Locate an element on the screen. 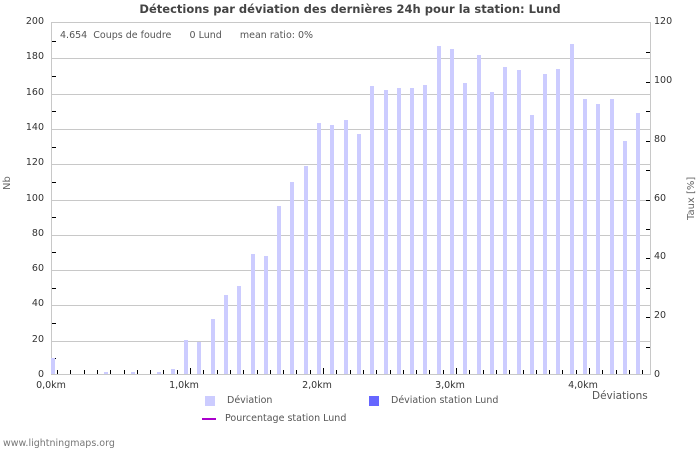  y-right-tick-label: 120 is located at coordinates (663, 21).